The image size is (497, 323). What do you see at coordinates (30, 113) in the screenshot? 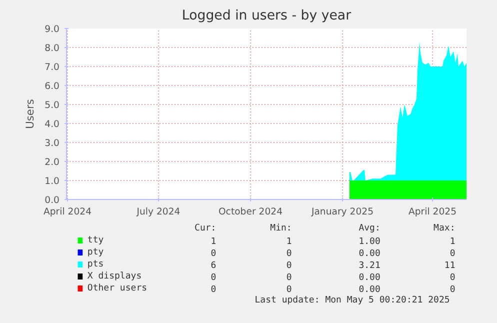
I see `y-axis-title: Users` at bounding box center [30, 113].